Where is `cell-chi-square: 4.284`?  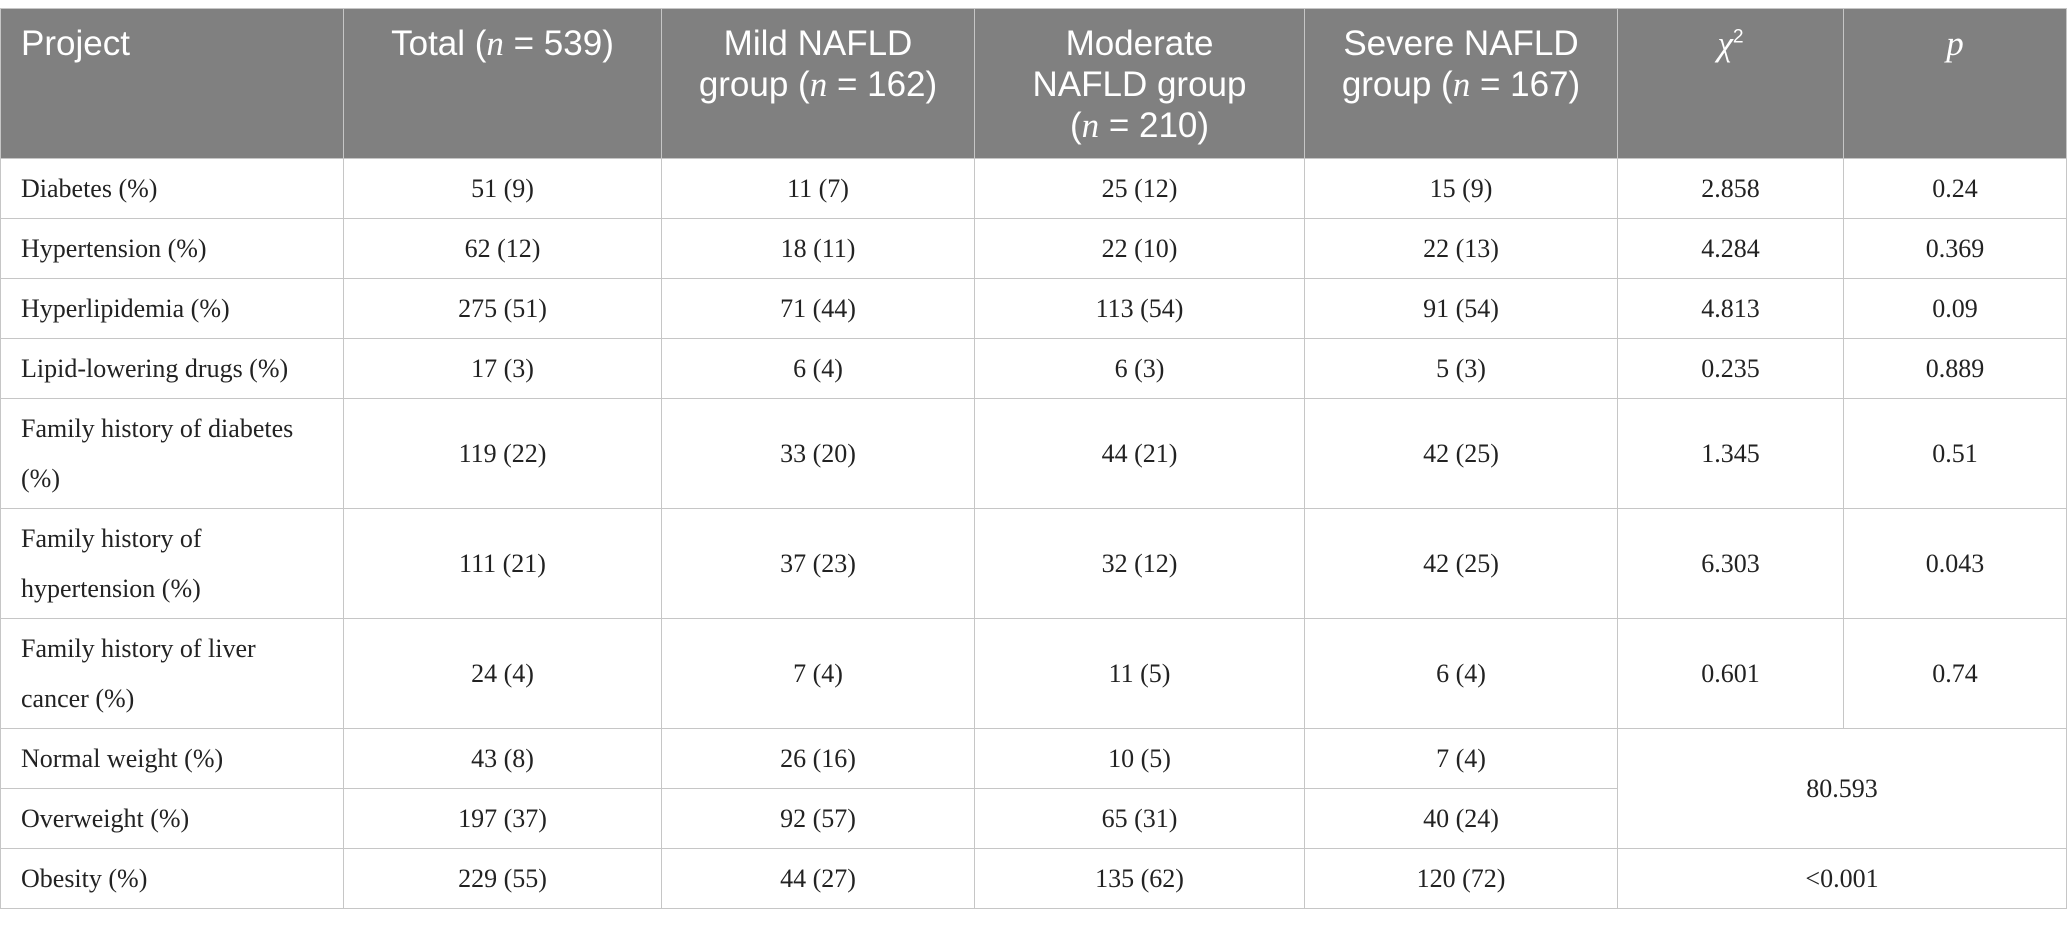 cell-chi-square: 4.284 is located at coordinates (1730, 248).